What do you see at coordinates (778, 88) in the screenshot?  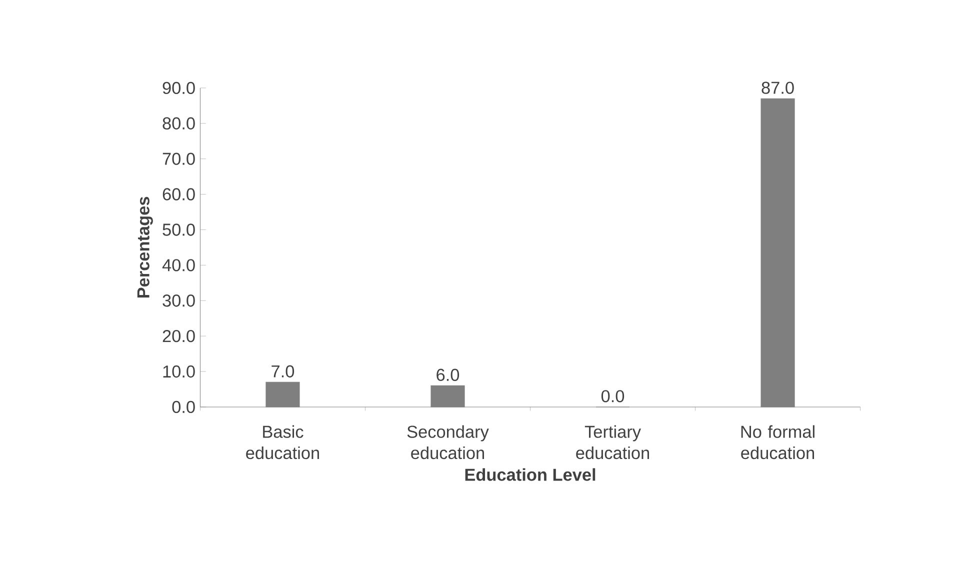 I see `data-label: 87.0` at bounding box center [778, 88].